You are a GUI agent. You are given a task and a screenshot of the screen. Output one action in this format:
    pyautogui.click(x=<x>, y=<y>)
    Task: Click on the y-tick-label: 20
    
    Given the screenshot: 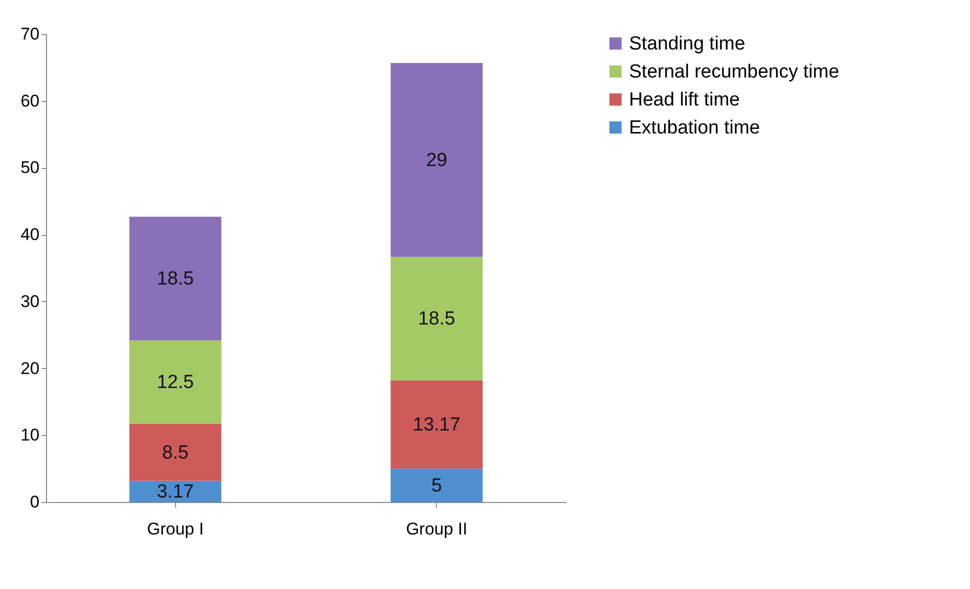 What is the action you would take?
    pyautogui.click(x=30, y=368)
    